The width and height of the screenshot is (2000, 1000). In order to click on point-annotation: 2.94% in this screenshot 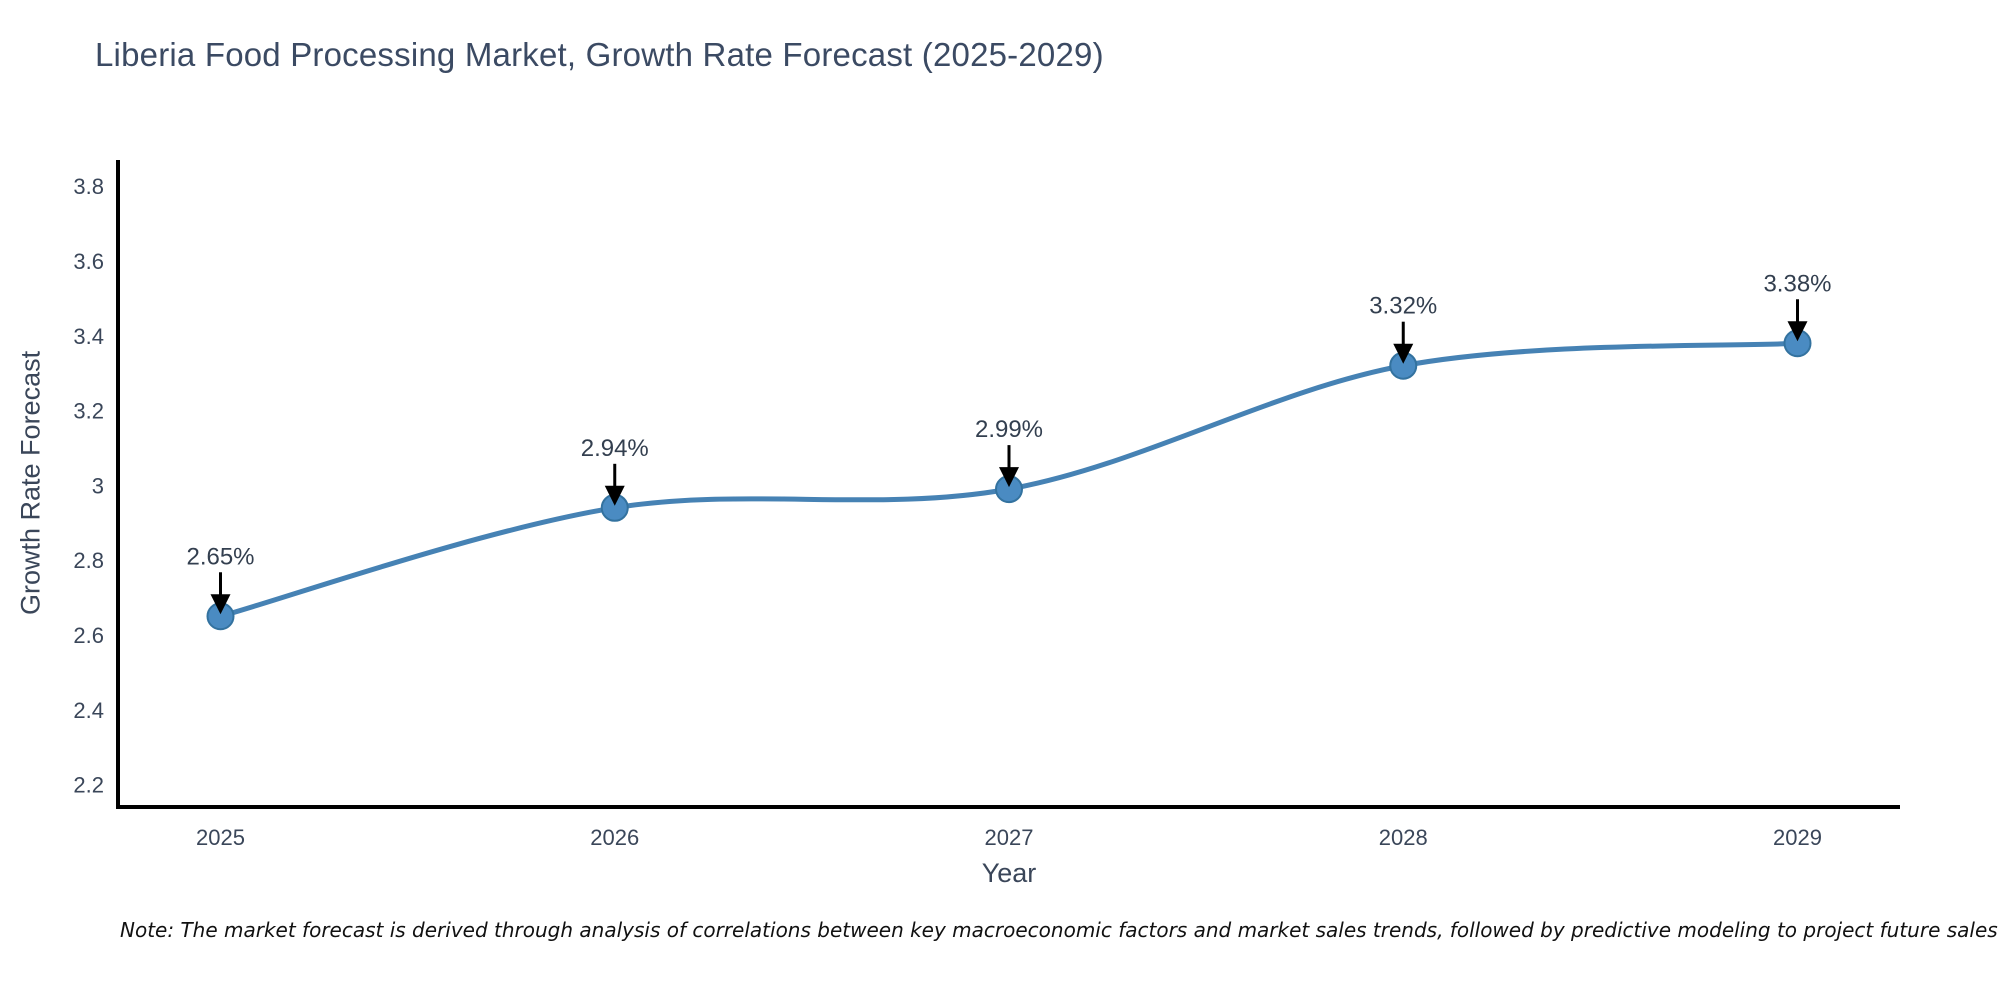, I will do `click(615, 448)`.